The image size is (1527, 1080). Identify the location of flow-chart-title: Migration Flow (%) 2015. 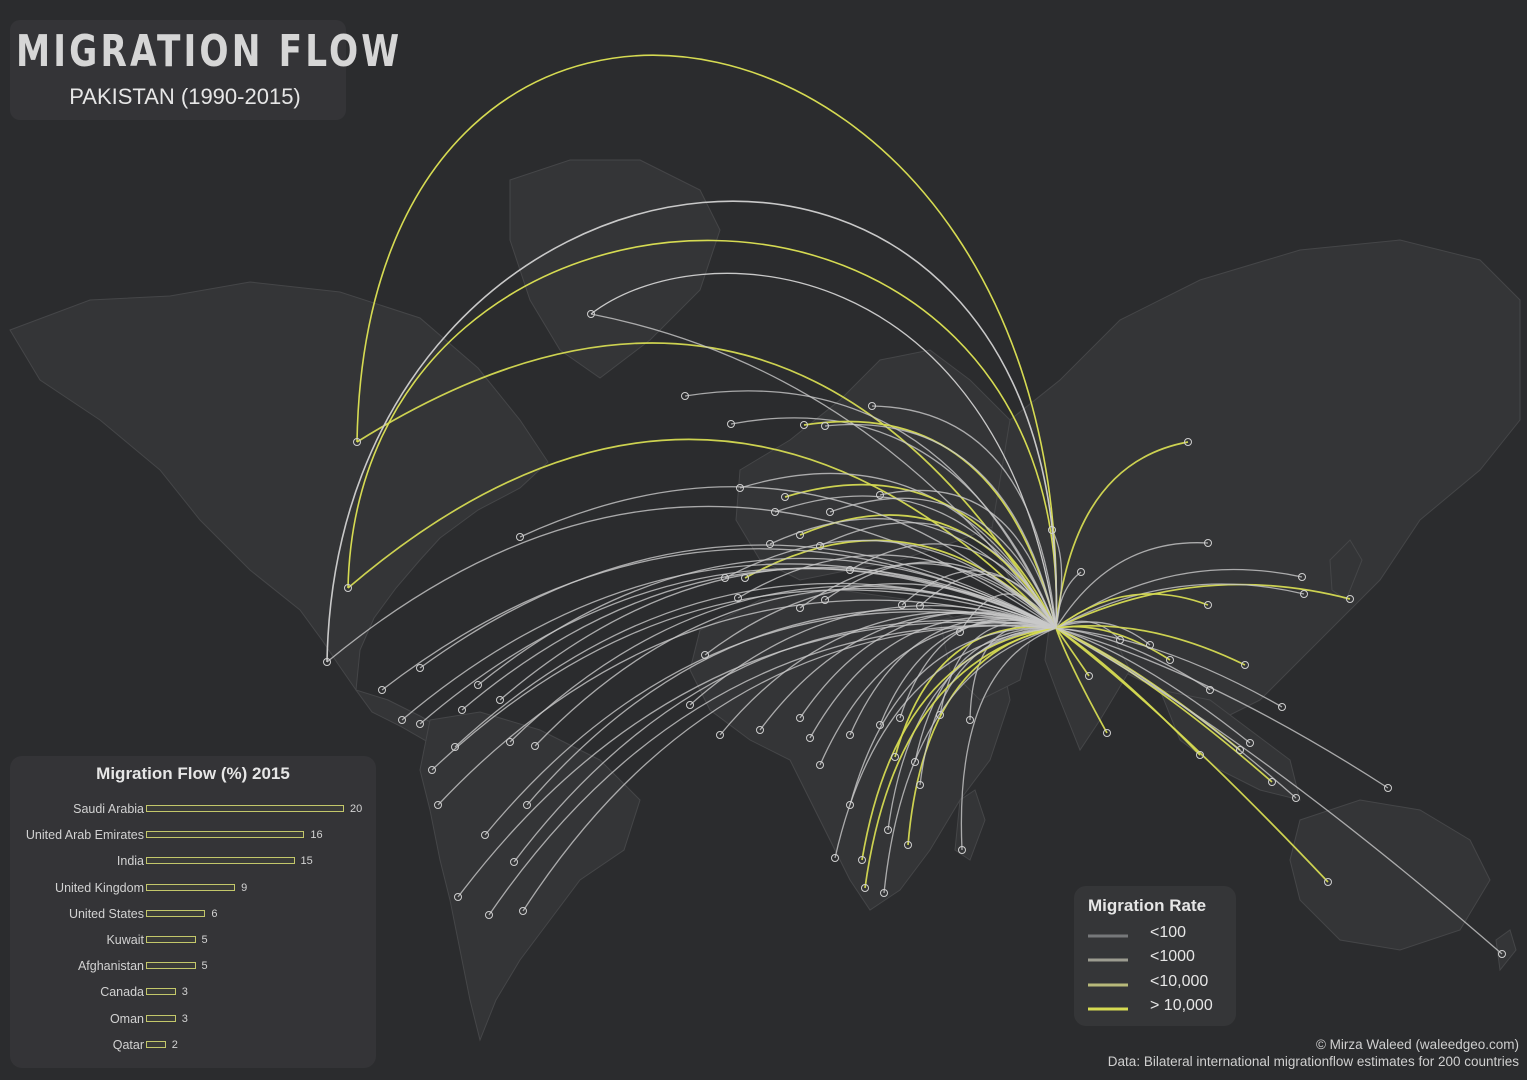
(193, 773).